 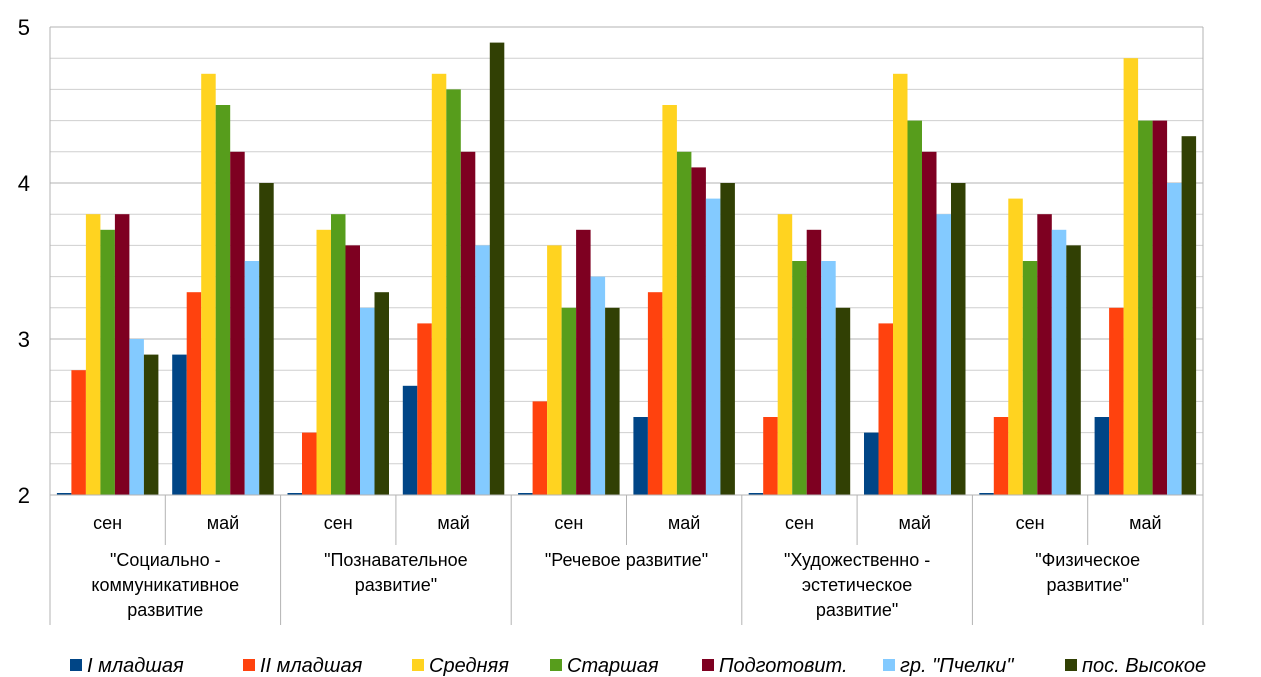 I want to click on y-tick-label: 5, so click(x=24, y=27).